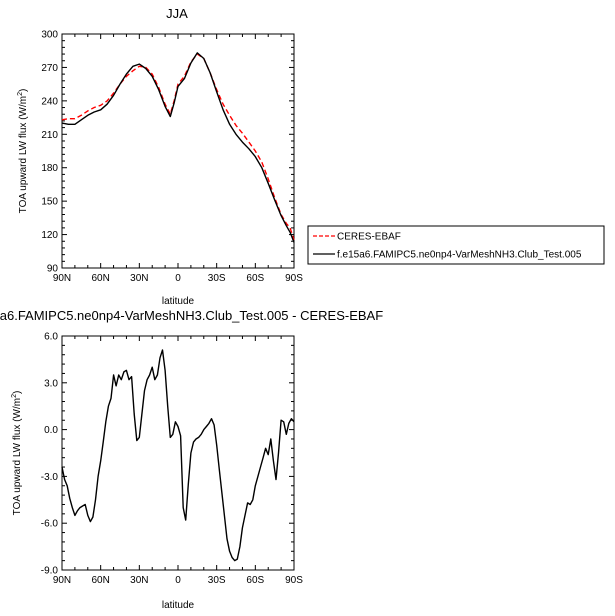 The image size is (615, 616). I want to click on bottom-ytick-label: 0.0, so click(51, 430).